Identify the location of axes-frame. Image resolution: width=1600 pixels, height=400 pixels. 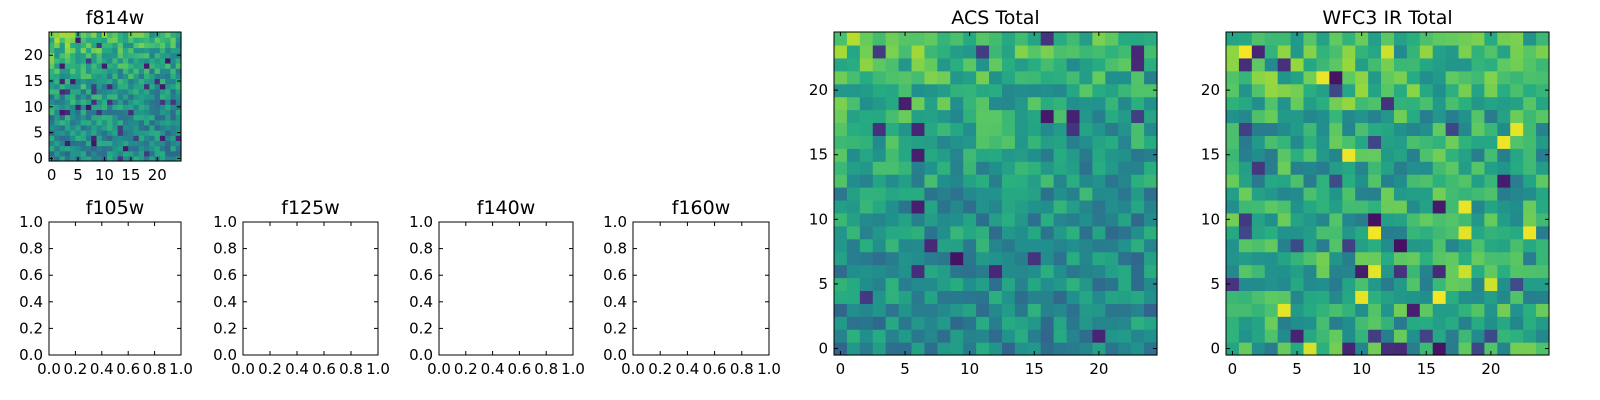
(115, 96).